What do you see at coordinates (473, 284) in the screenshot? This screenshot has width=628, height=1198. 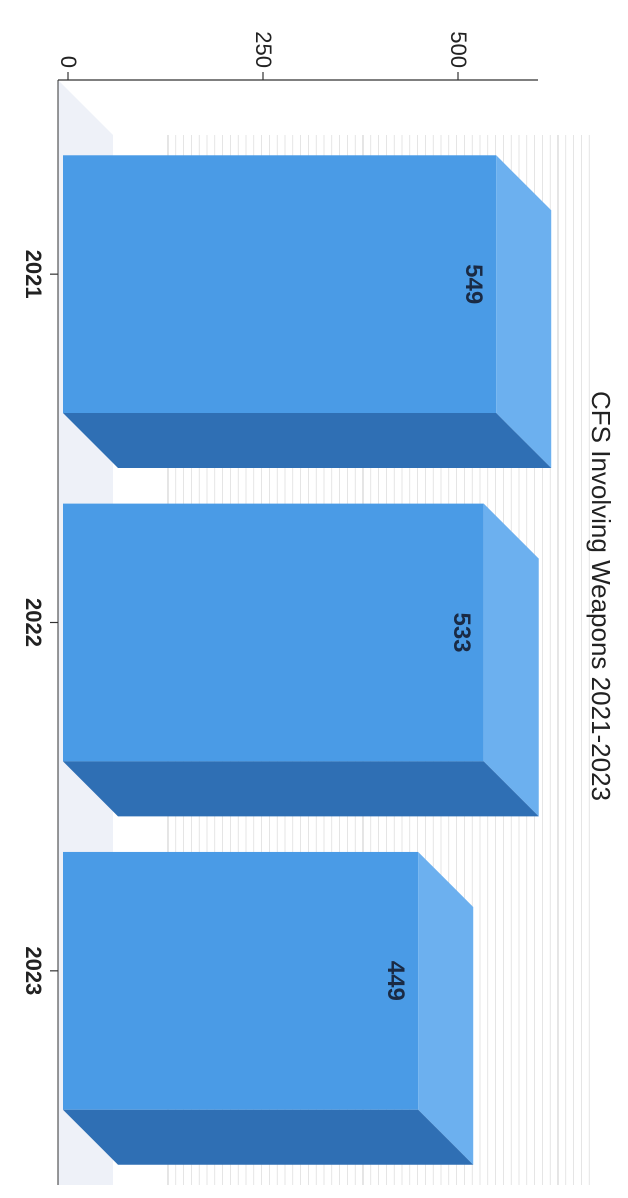 I see `data-label: 549` at bounding box center [473, 284].